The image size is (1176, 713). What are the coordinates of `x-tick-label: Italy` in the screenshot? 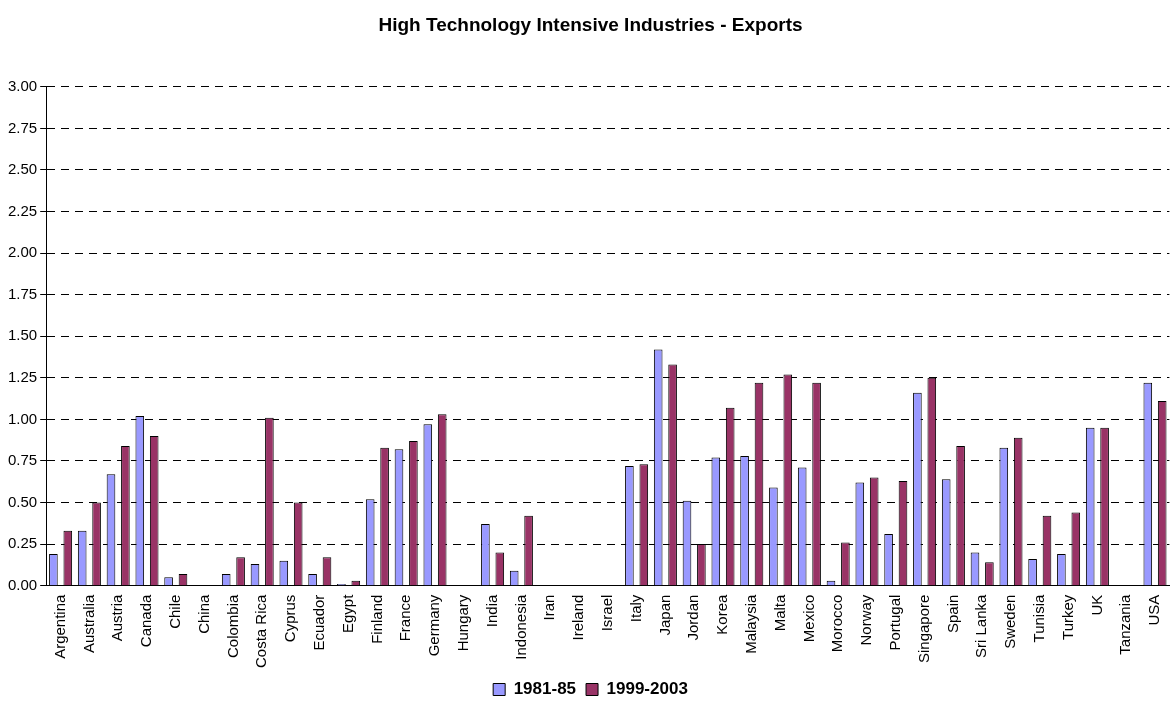 It's located at (635, 608).